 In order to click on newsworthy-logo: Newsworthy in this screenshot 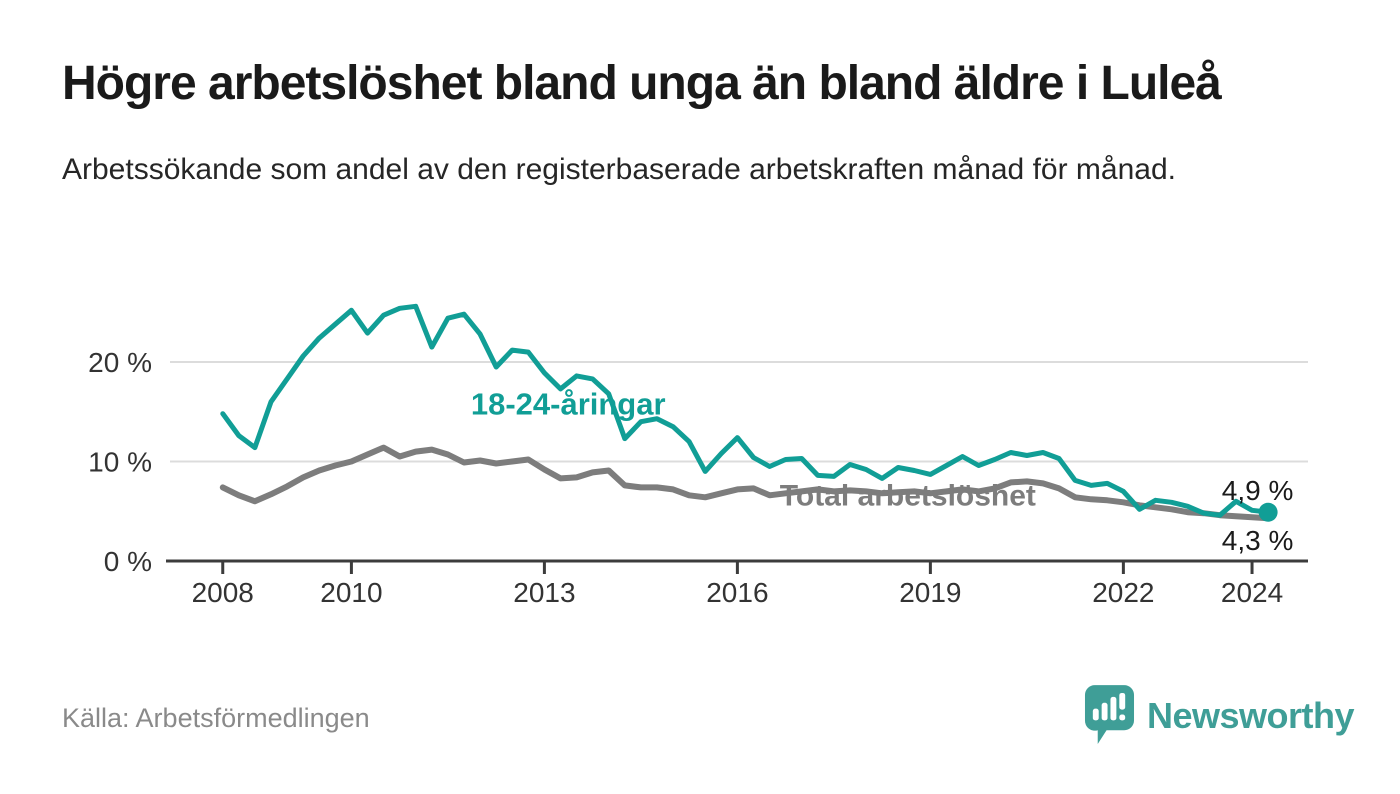, I will do `click(1219, 715)`.